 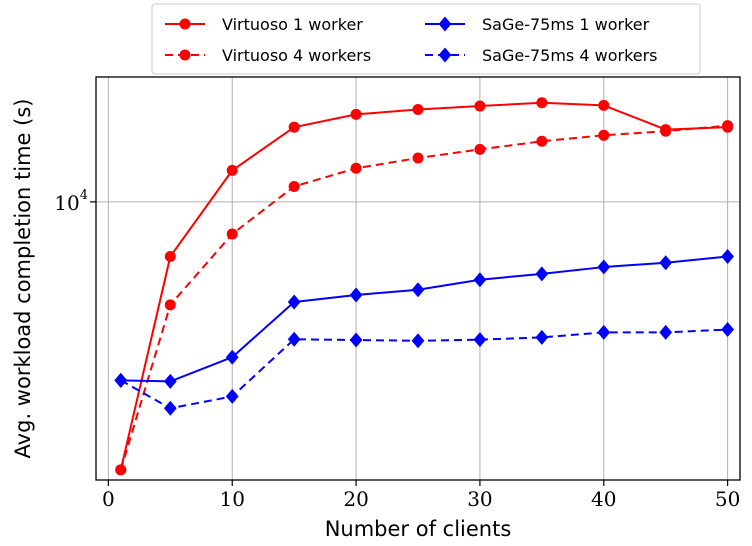 I want to click on y-axis-ticks: 104, so click(x=75, y=200).